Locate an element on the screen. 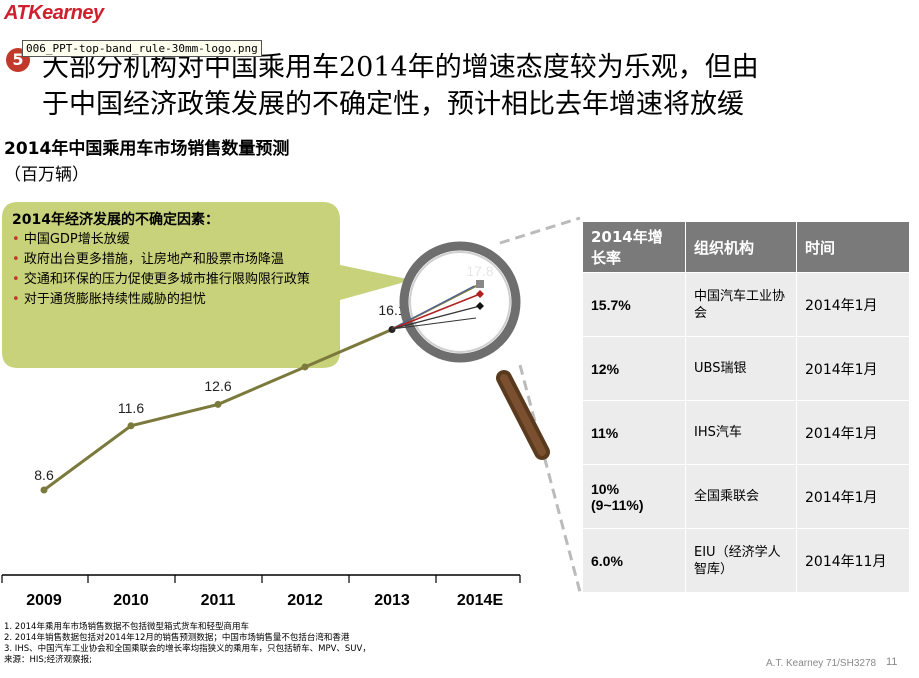 Image resolution: width=919 pixels, height=678 pixels. x-axis-label: 2012 is located at coordinates (305, 600).